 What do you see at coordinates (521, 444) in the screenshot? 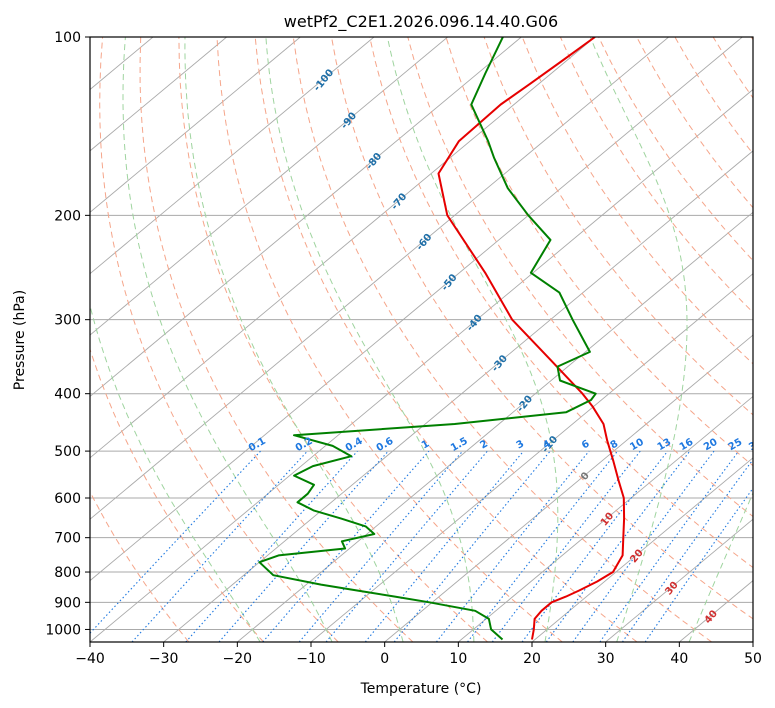
I see `mixing-ratio-label: 3` at bounding box center [521, 444].